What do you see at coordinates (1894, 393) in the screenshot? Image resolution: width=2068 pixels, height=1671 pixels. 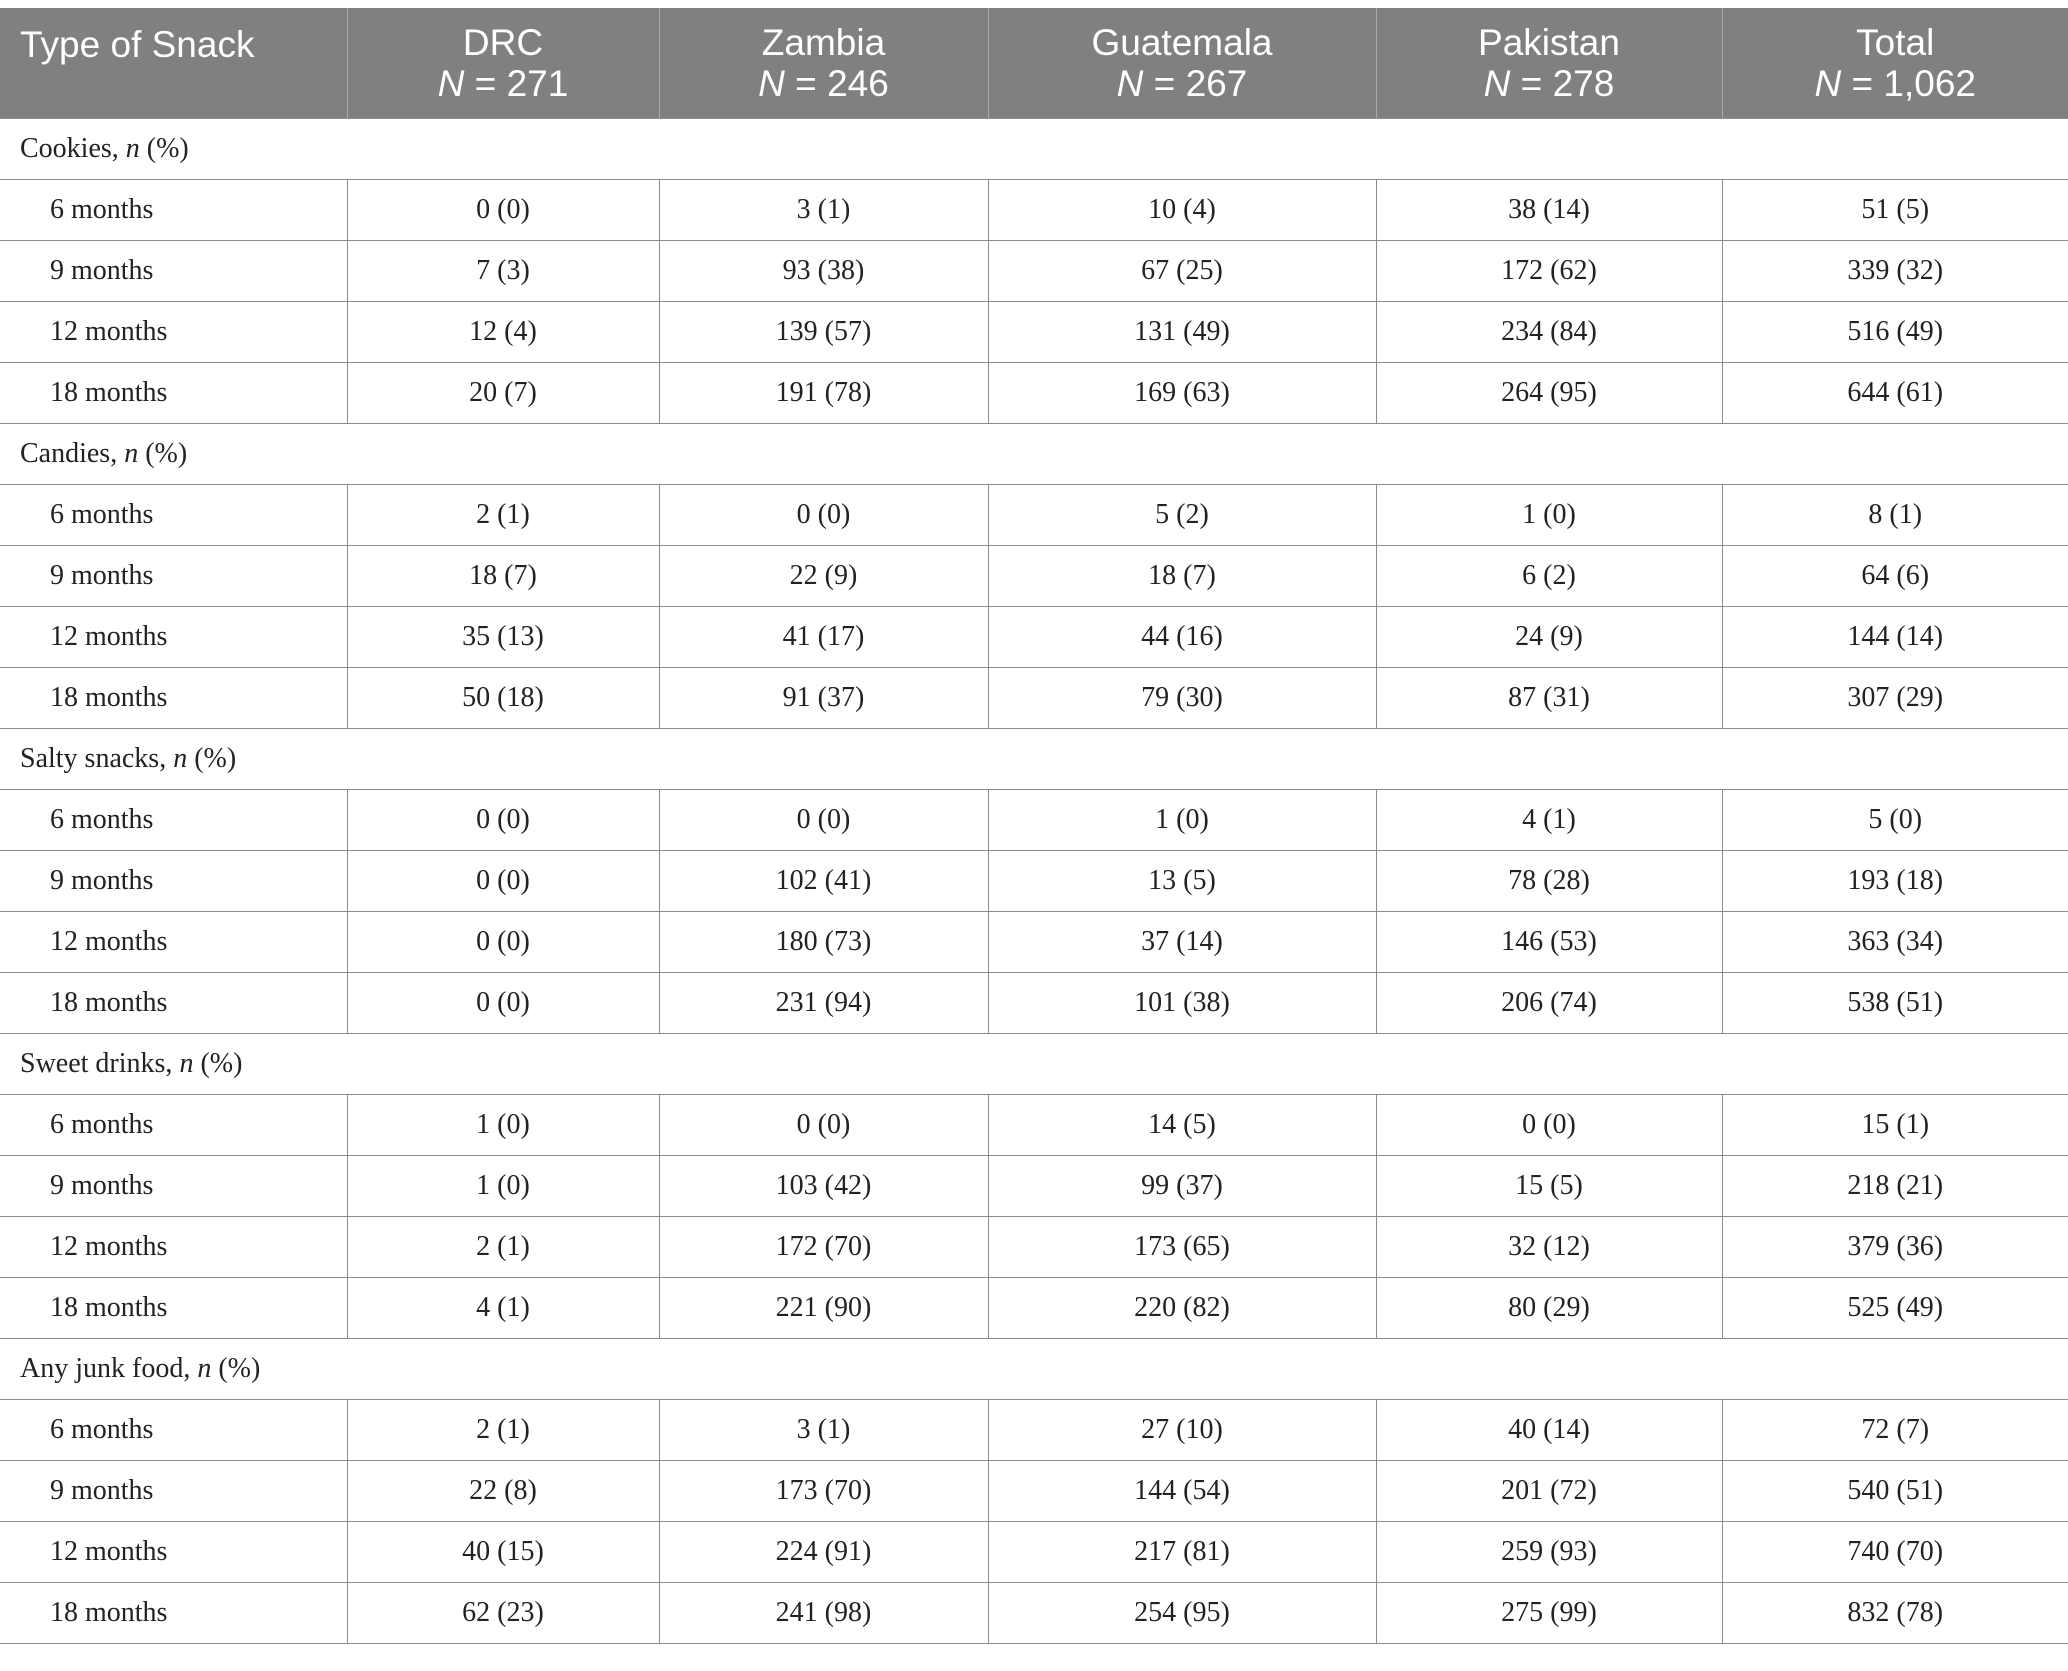 I see `table-cell: 644 (61)` at bounding box center [1894, 393].